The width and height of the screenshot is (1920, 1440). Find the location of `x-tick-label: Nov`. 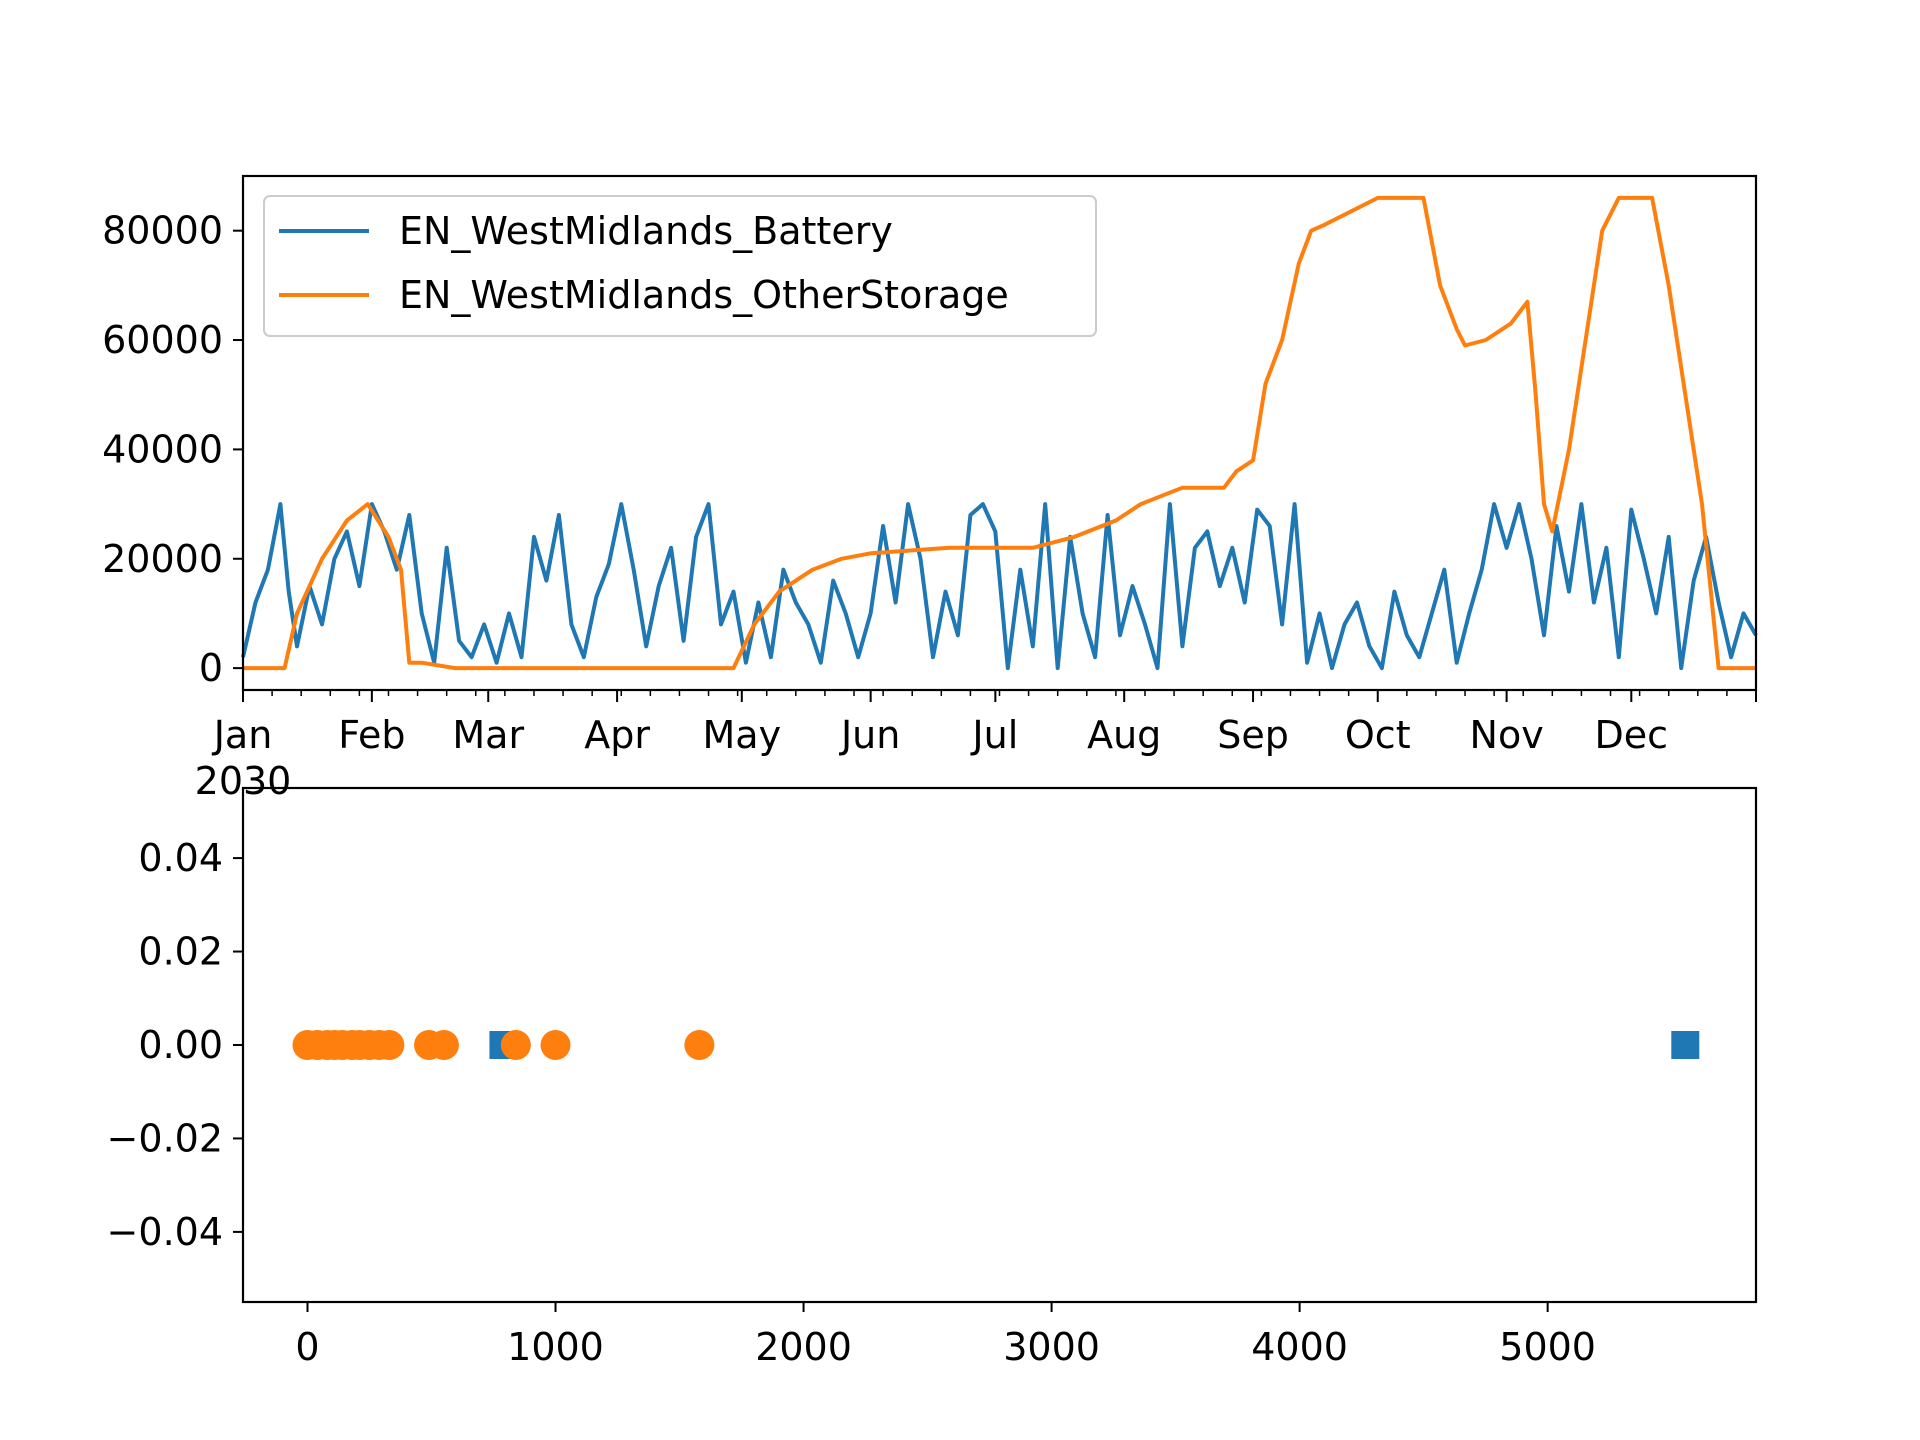

x-tick-label: Nov is located at coordinates (1507, 735).